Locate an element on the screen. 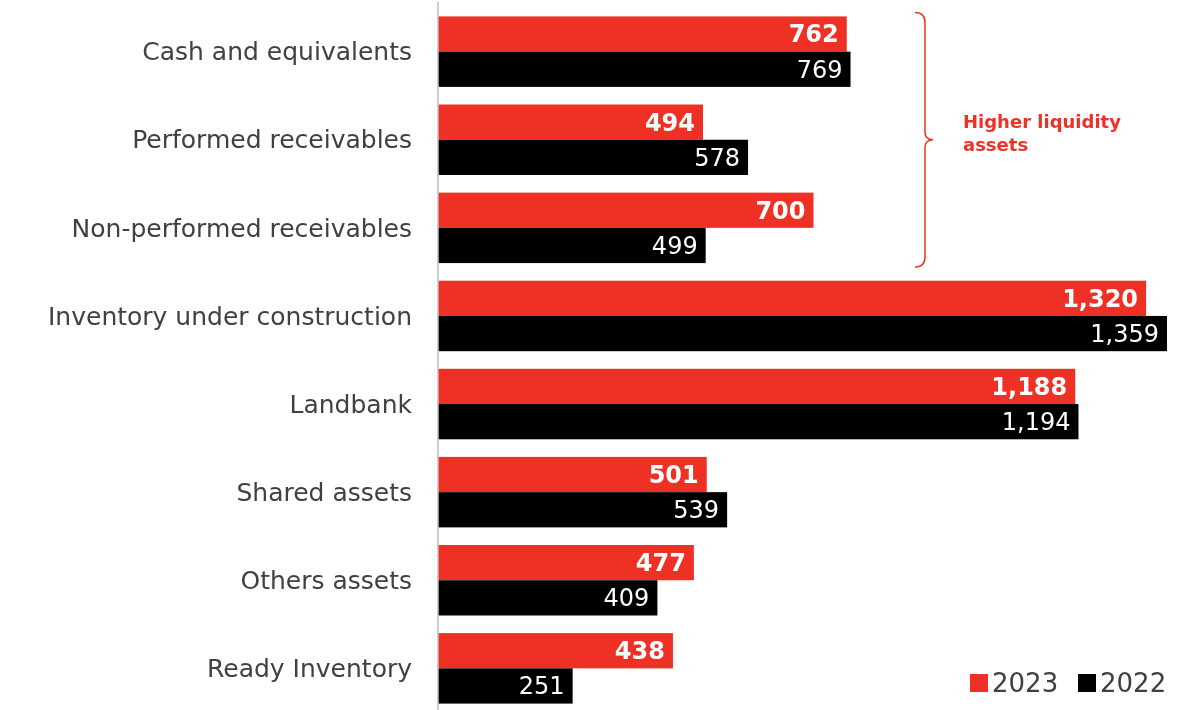 The height and width of the screenshot is (710, 1201). data-label: 1,320 is located at coordinates (1100, 298).